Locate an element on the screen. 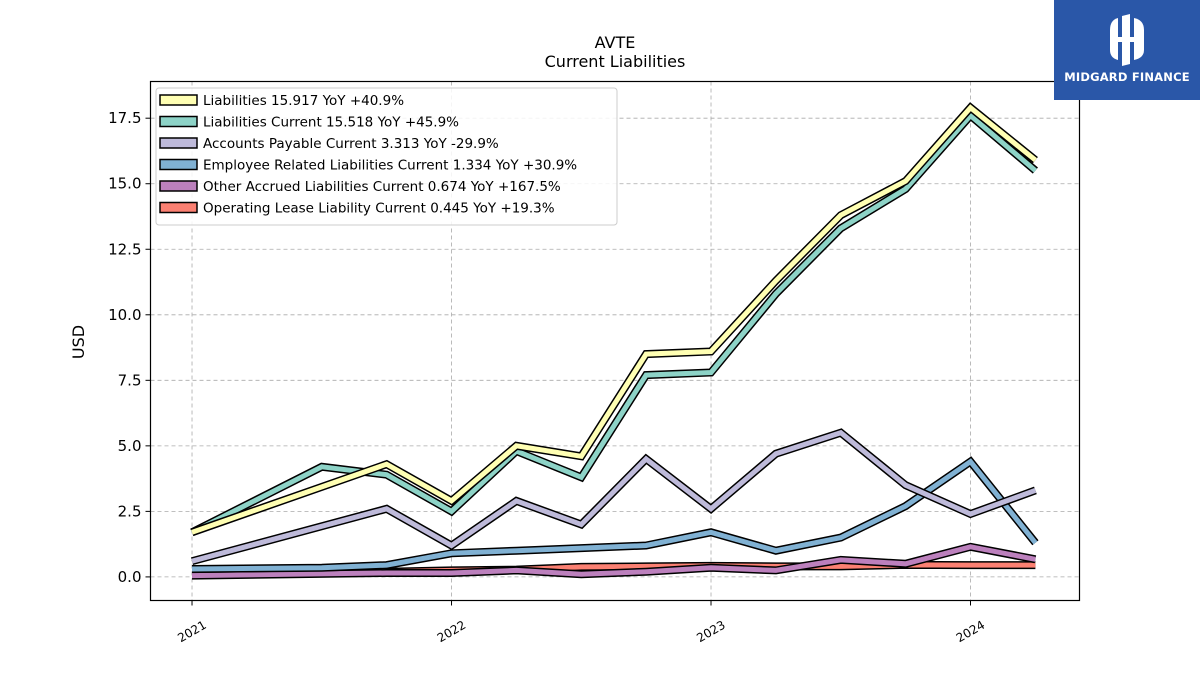 This screenshot has height=675, width=1200. legend-box is located at coordinates (386, 156).